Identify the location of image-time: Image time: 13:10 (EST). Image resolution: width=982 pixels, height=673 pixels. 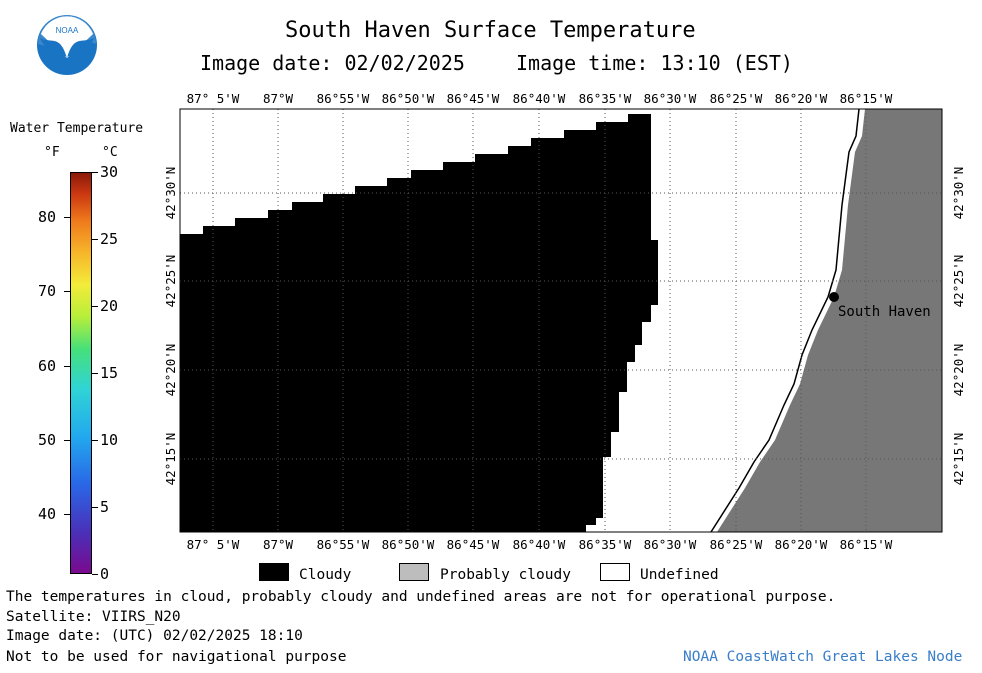
(654, 63).